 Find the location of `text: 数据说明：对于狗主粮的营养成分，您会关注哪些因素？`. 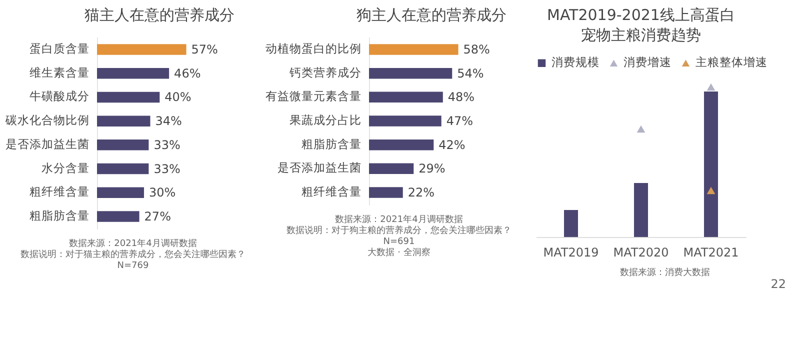

text: 数据说明：对于狗主粮的营养成分，您会关注哪些因素？ is located at coordinates (399, 231).